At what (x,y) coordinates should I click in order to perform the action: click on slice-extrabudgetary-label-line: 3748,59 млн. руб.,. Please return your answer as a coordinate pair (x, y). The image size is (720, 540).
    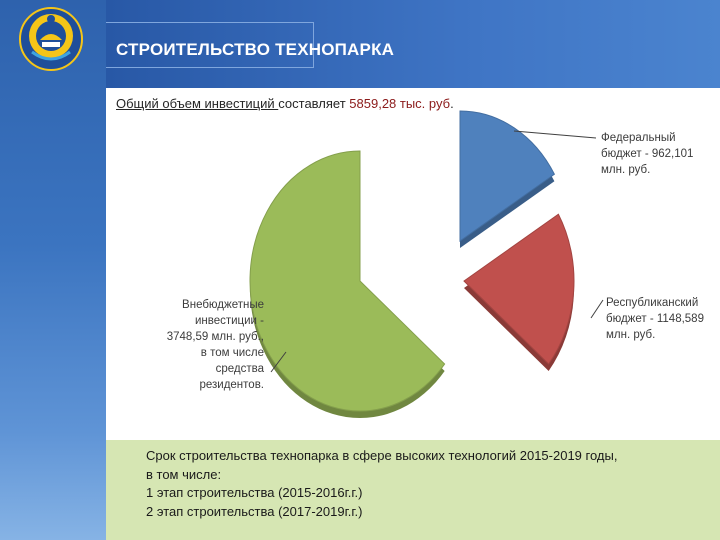
    Looking at the image, I should click on (215, 337).